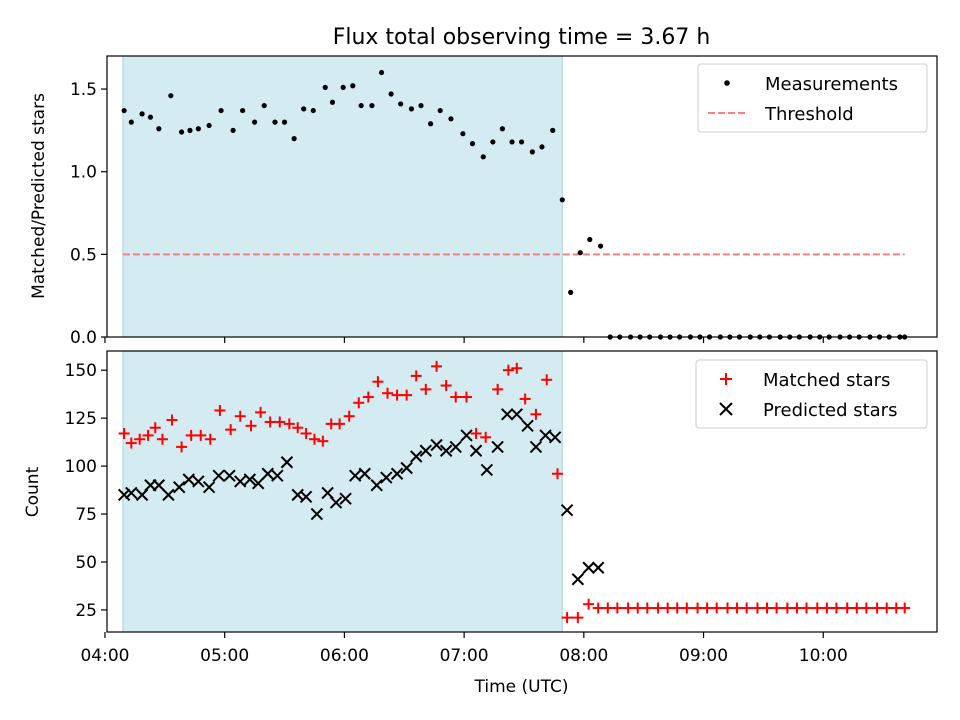 This screenshot has width=960, height=720. I want to click on x-tick-label: 06:00, so click(344, 656).